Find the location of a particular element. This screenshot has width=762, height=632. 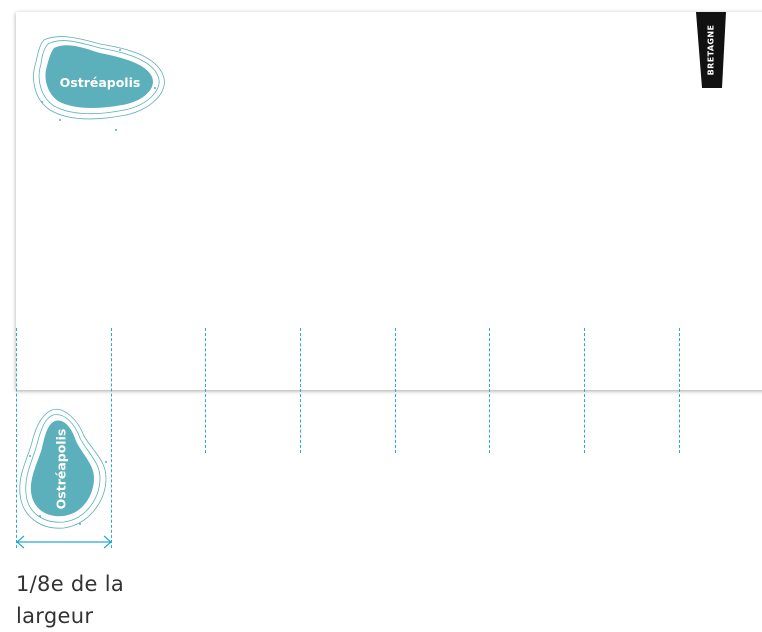

bretagne-label: BRETAGNE is located at coordinates (711, 50).